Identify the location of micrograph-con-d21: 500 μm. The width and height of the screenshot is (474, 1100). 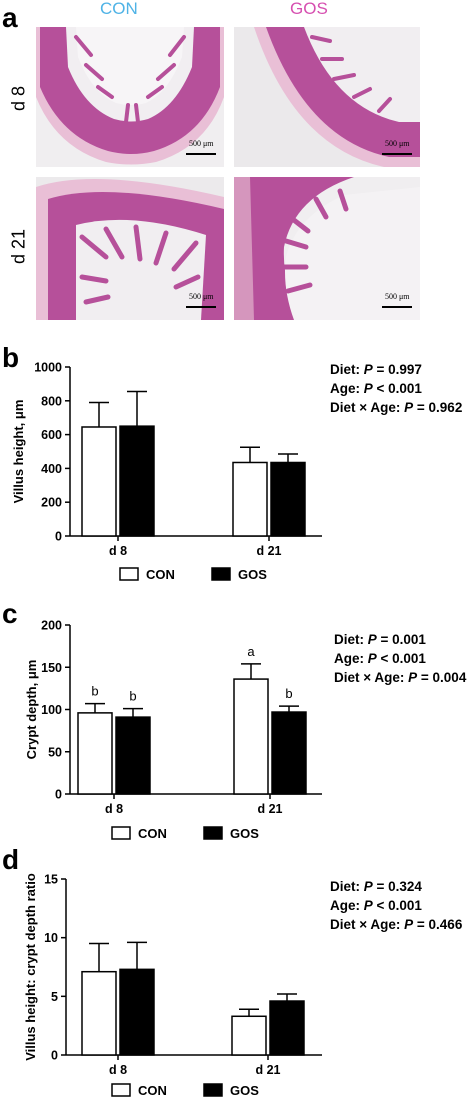
(130, 248).